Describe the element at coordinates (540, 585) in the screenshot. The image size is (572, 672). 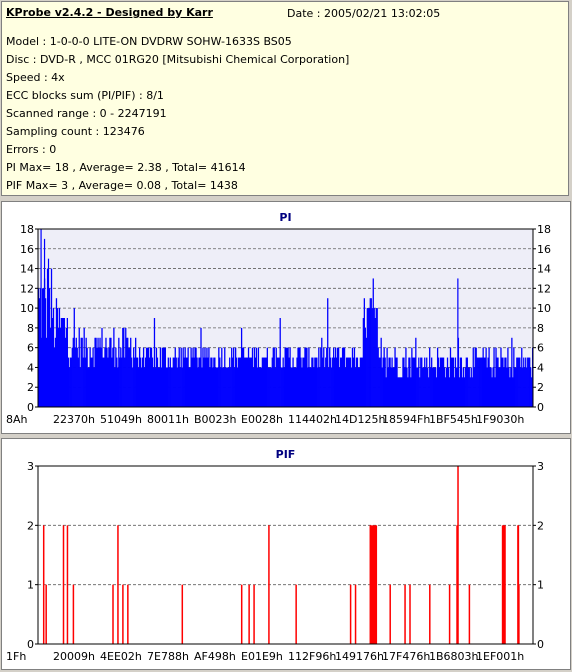
I see `y-tick-label-right: 1` at that location.